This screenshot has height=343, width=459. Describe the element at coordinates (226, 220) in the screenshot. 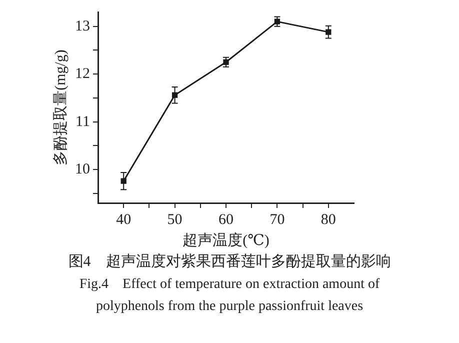

I see `x-tick-label: 60` at that location.